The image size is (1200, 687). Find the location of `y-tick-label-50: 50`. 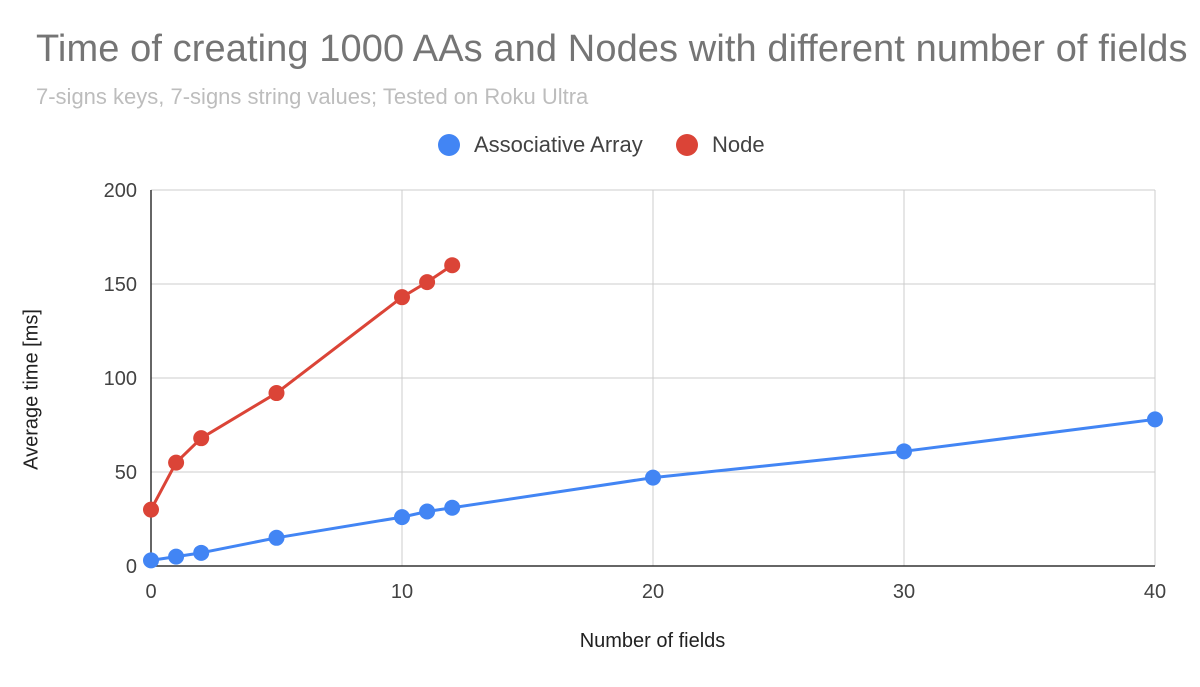

y-tick-label-50: 50 is located at coordinates (126, 473).